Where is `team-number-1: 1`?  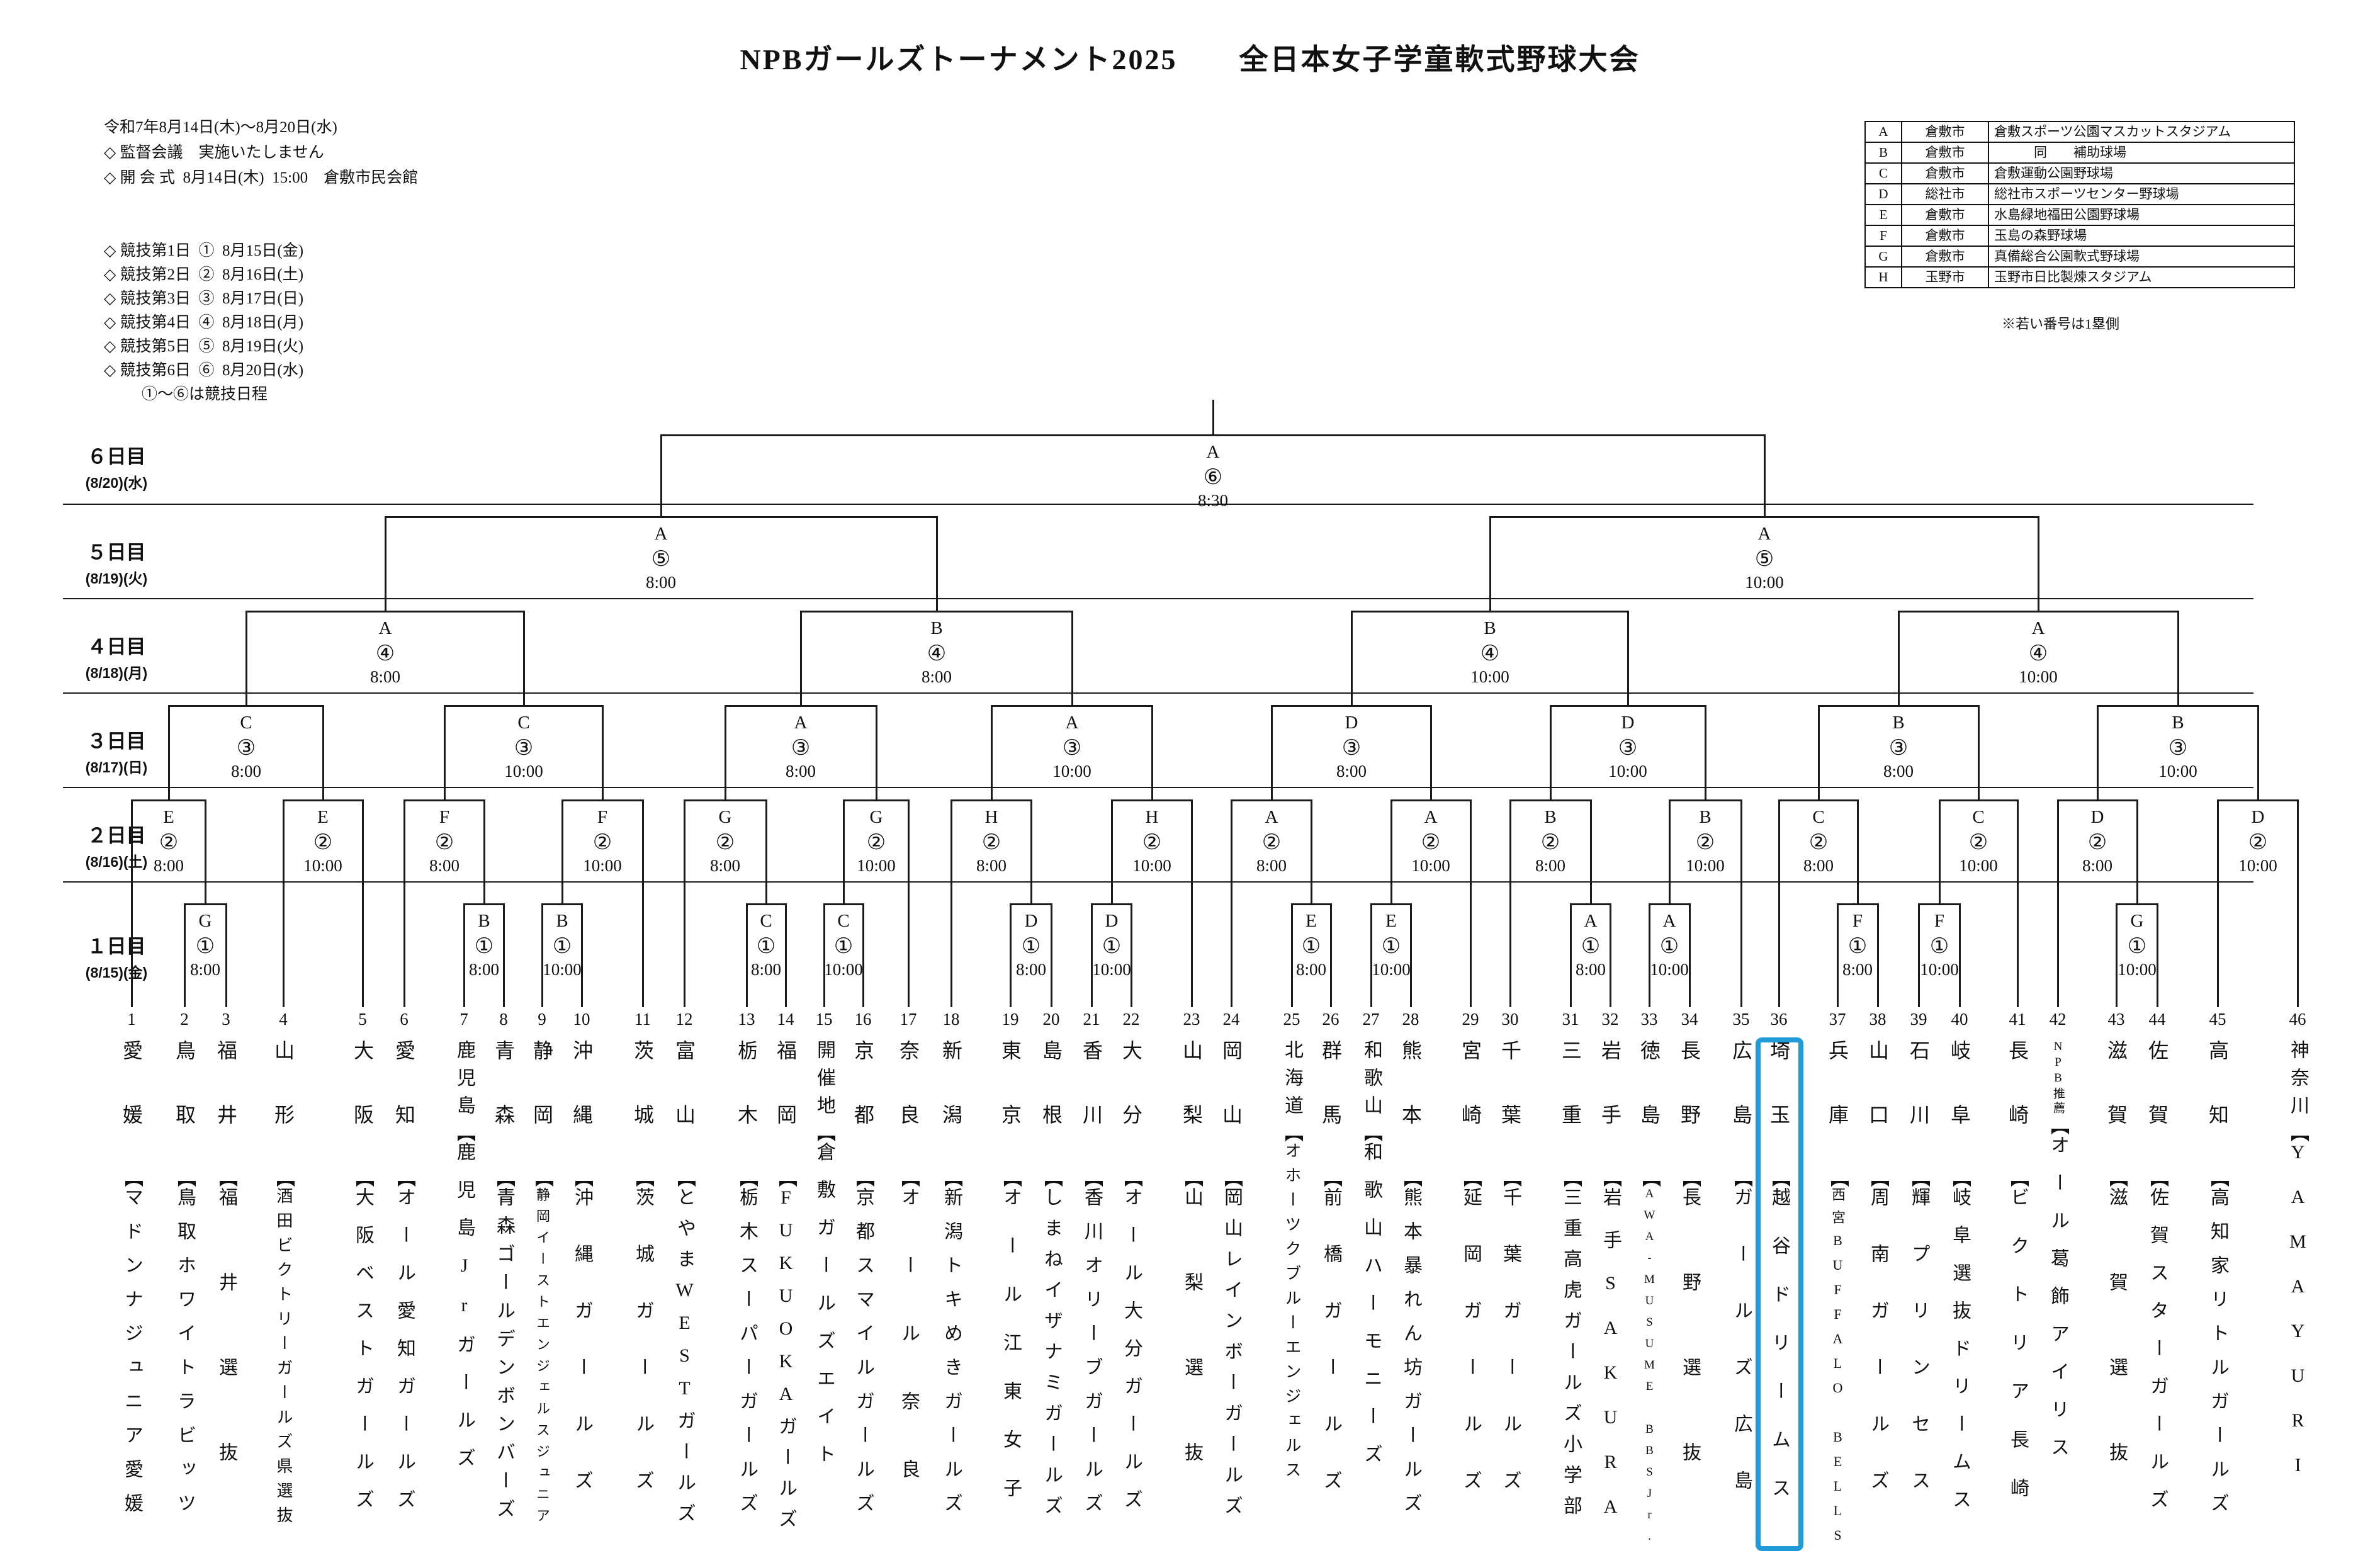 team-number-1: 1 is located at coordinates (131, 1019).